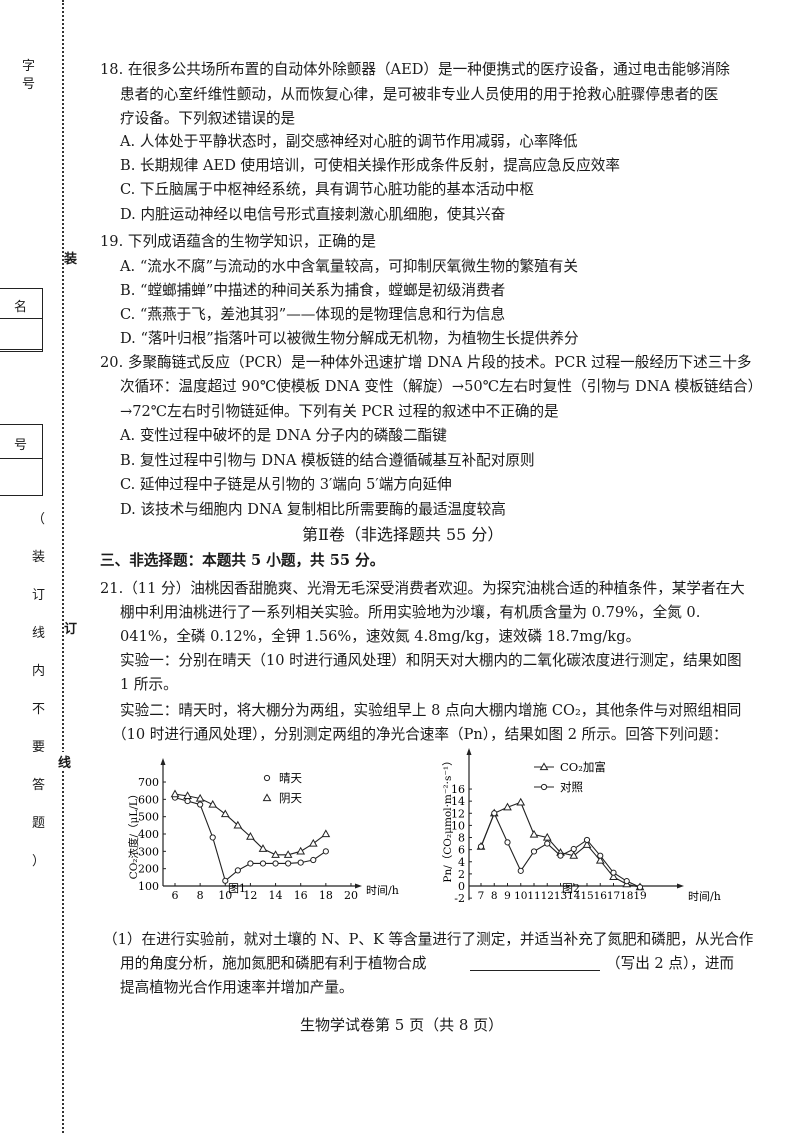  What do you see at coordinates (39, 633) in the screenshot?
I see `binding-notice-char: 线` at bounding box center [39, 633].